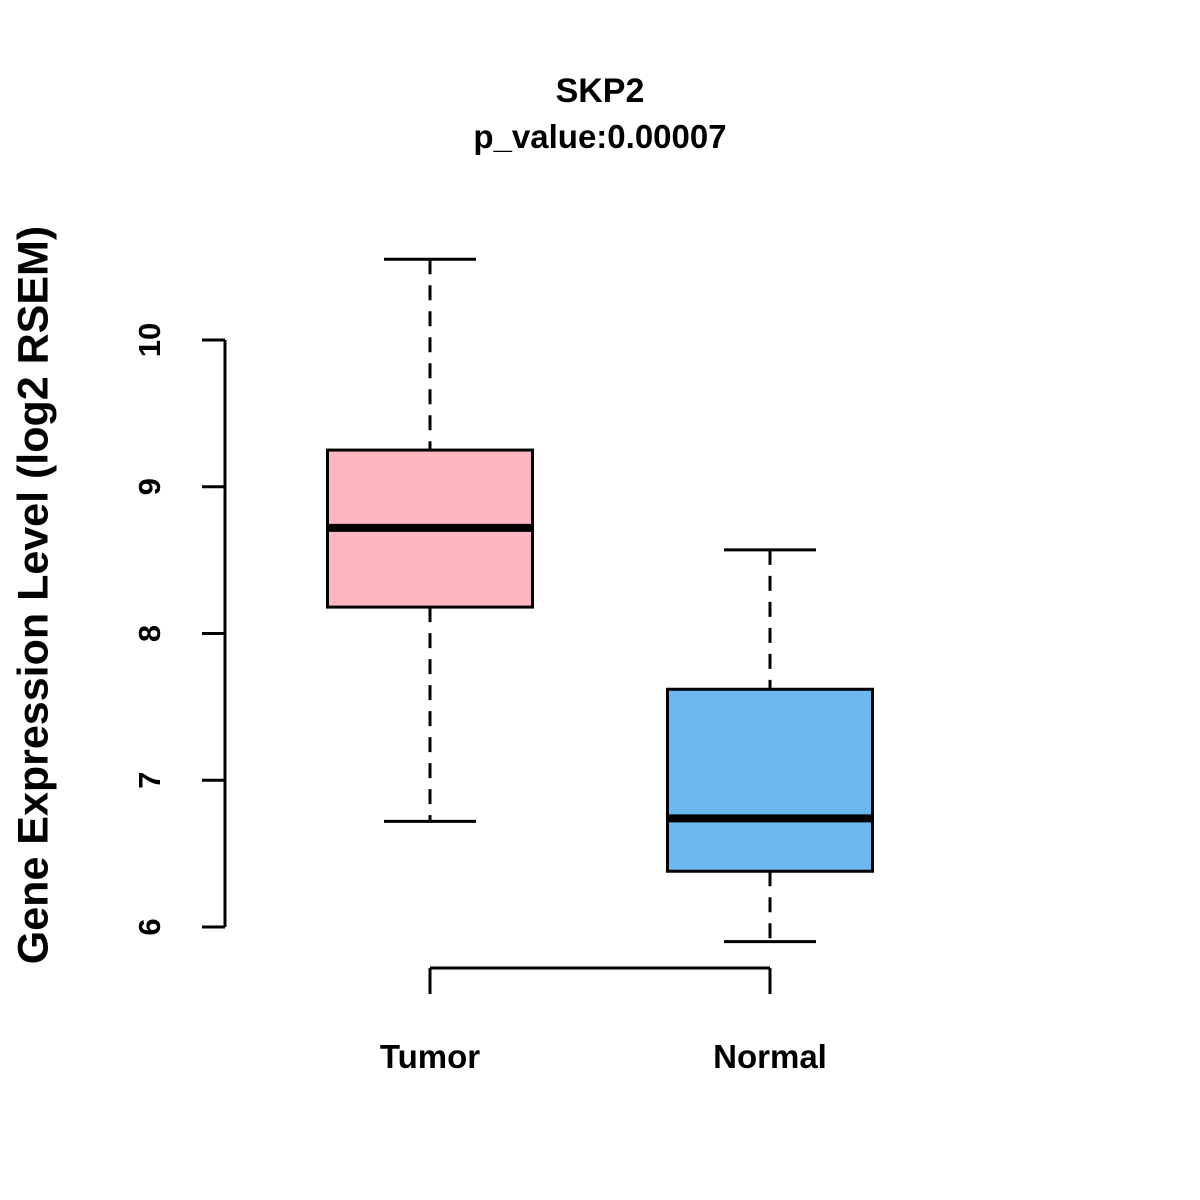 This screenshot has width=1200, height=1200. What do you see at coordinates (770, 780) in the screenshot?
I see `box-normal` at bounding box center [770, 780].